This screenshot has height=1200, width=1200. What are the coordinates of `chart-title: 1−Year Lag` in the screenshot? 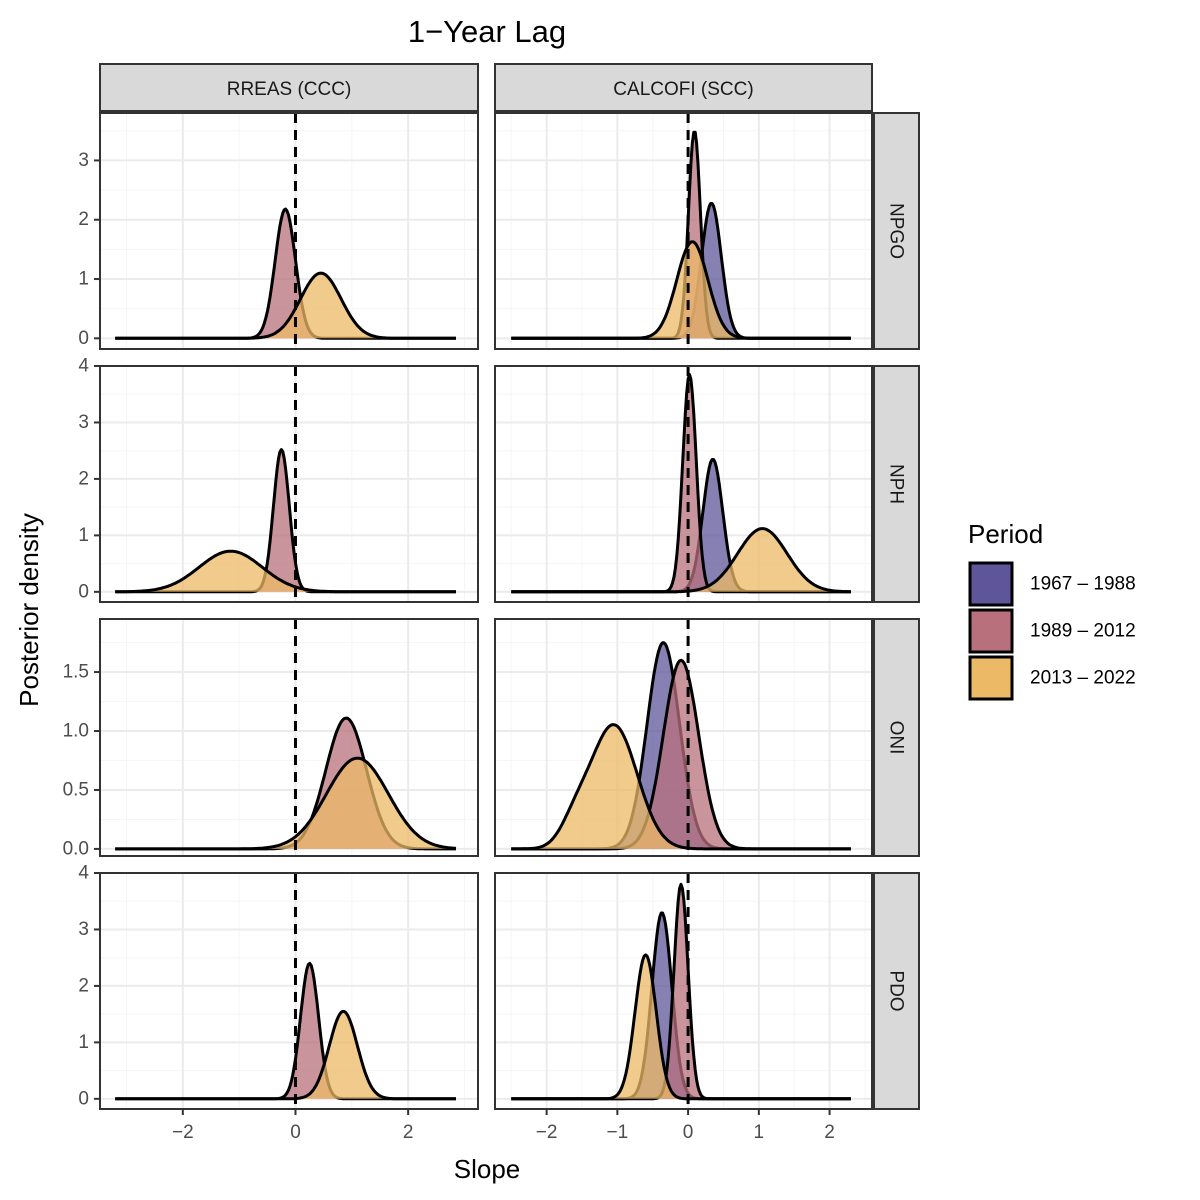 It's located at (487, 31).